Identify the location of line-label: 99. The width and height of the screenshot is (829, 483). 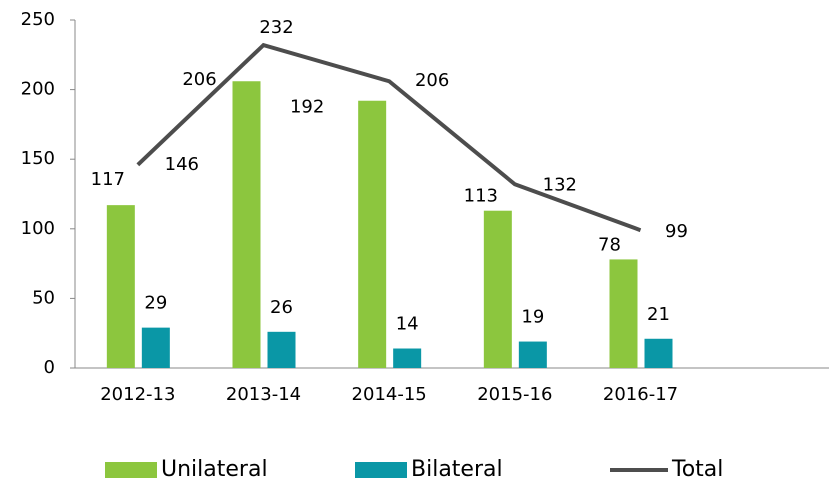
(676, 231).